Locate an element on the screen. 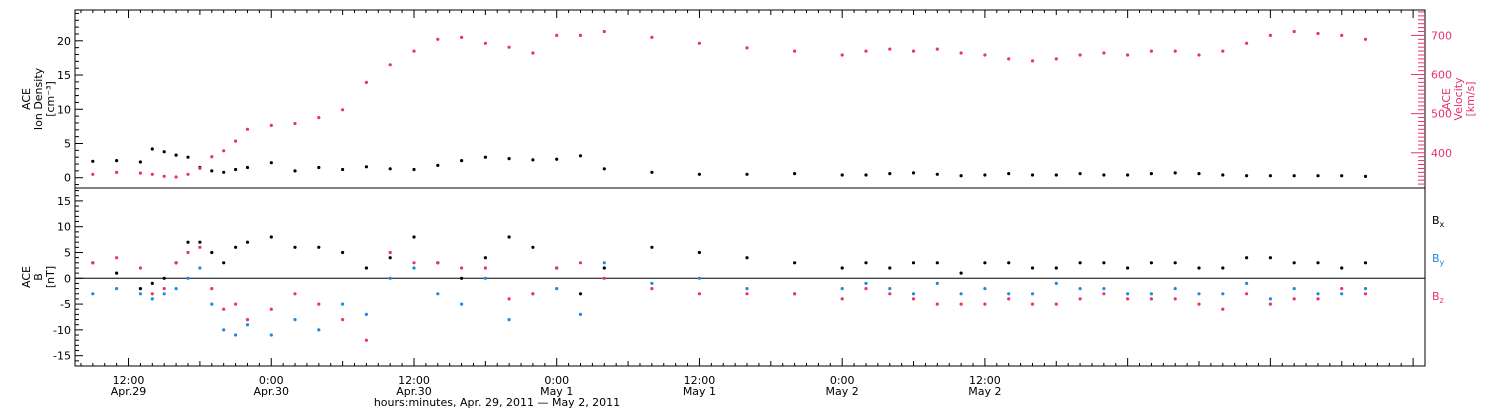  velocity-axis-title-line2: Velocity is located at coordinates (1458, 99).